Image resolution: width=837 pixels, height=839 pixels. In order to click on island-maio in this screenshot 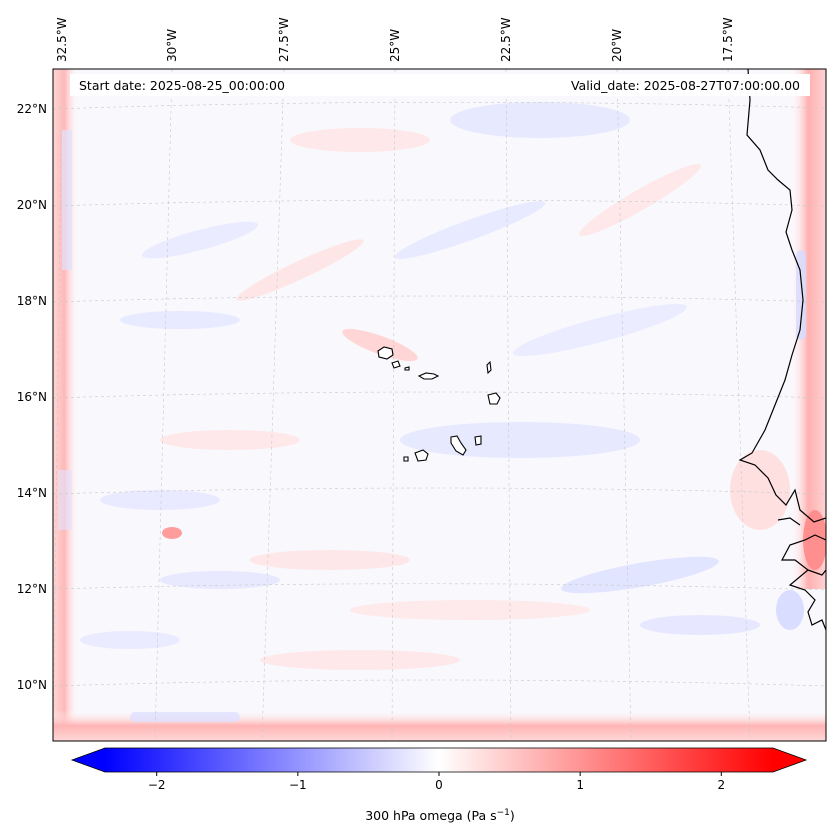, I will do `click(478, 440)`.